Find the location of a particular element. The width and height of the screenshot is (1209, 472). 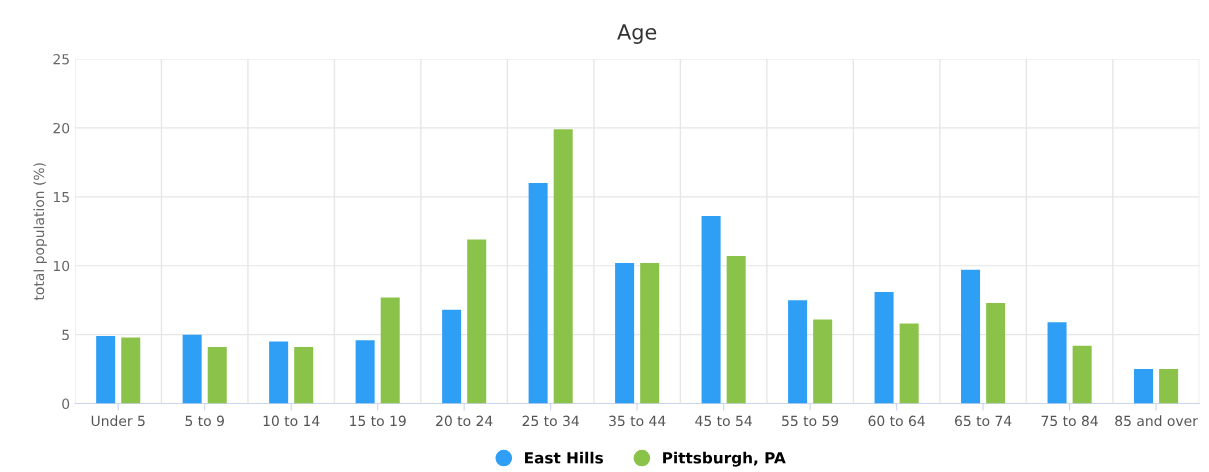

x-tick-label: 45 to 54 is located at coordinates (723, 421).